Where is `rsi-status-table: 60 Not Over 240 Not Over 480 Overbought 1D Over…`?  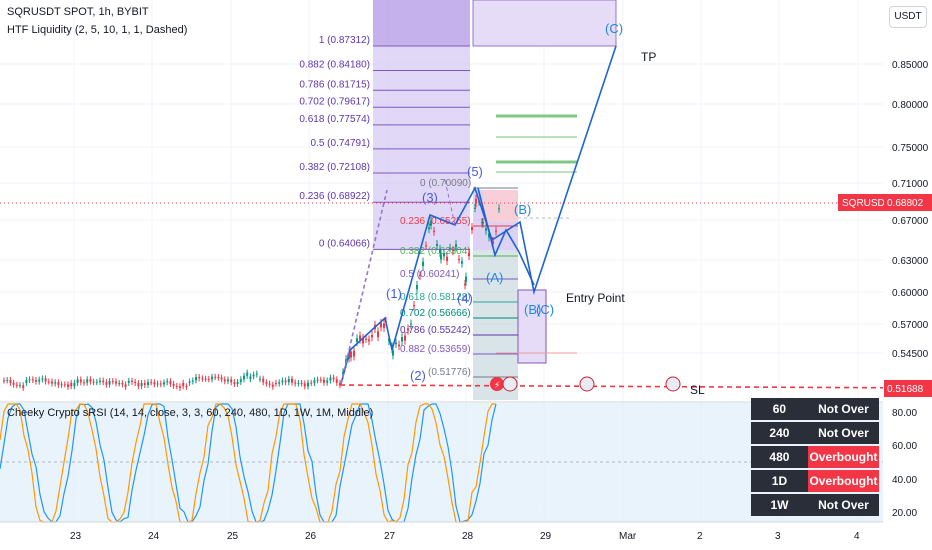
rsi-status-table: 60 Not Over 240 Not Over 480 Overbought 1D Over… is located at coordinates (815, 457).